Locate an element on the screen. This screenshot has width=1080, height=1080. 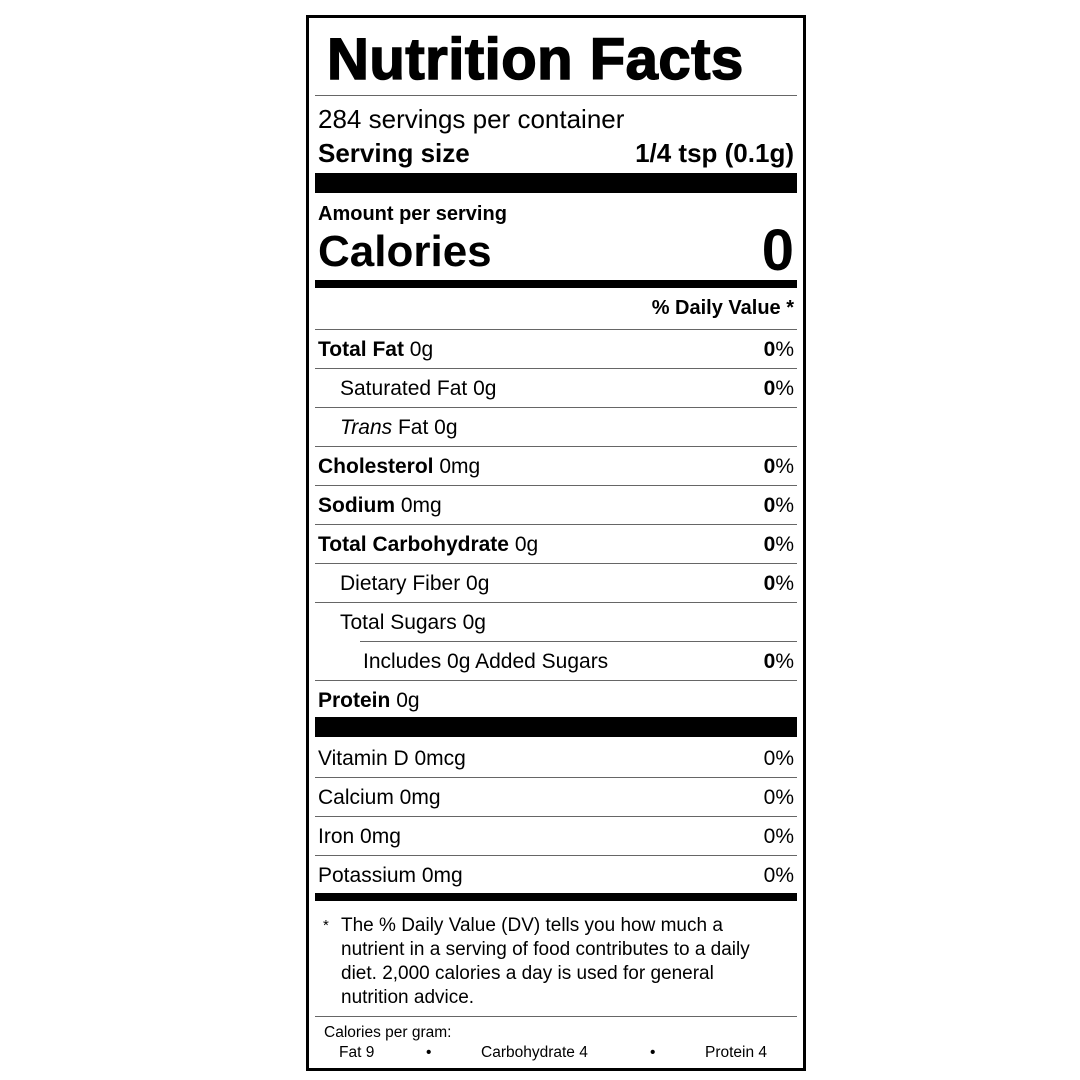
nutrient-row: Total Carbohydrate 0g 0% is located at coordinates (556, 544).